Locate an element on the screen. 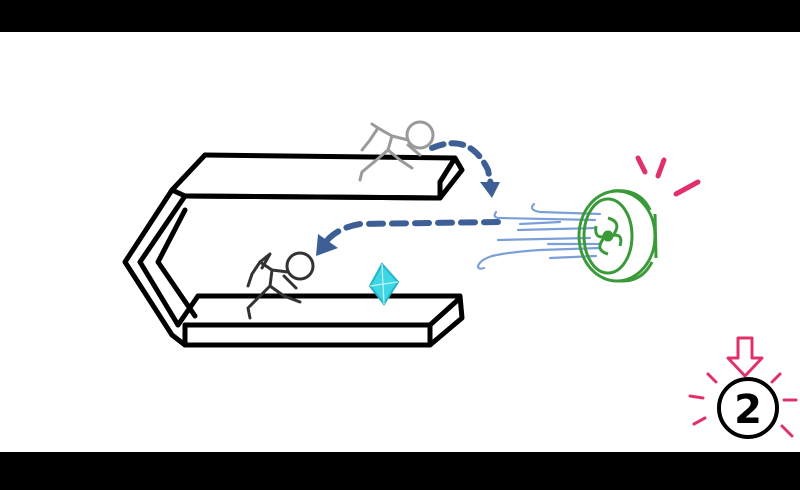 The height and width of the screenshot is (490, 800). crystal-gem-icon is located at coordinates (384, 284).